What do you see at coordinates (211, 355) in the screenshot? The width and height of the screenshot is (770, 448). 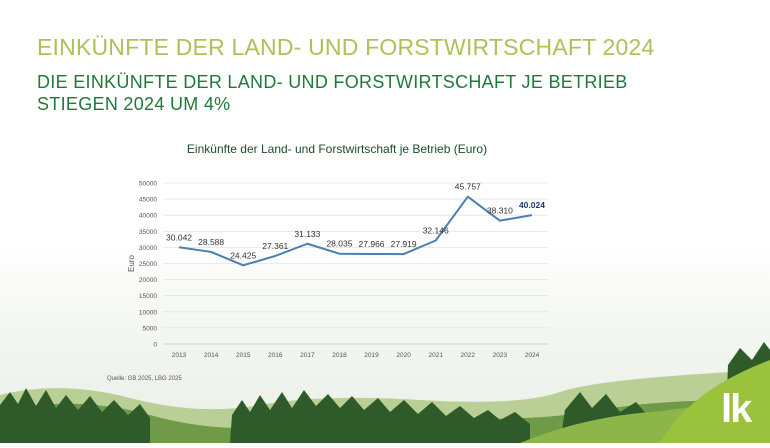 I see `x-tick-label: 2014` at bounding box center [211, 355].